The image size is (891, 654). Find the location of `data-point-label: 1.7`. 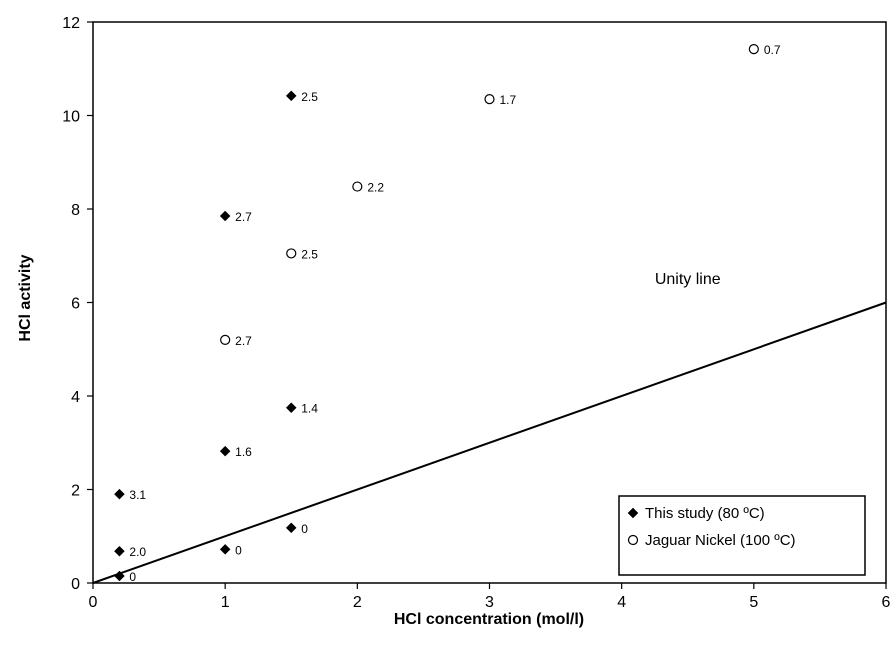

data-point-label: 1.7 is located at coordinates (508, 100).